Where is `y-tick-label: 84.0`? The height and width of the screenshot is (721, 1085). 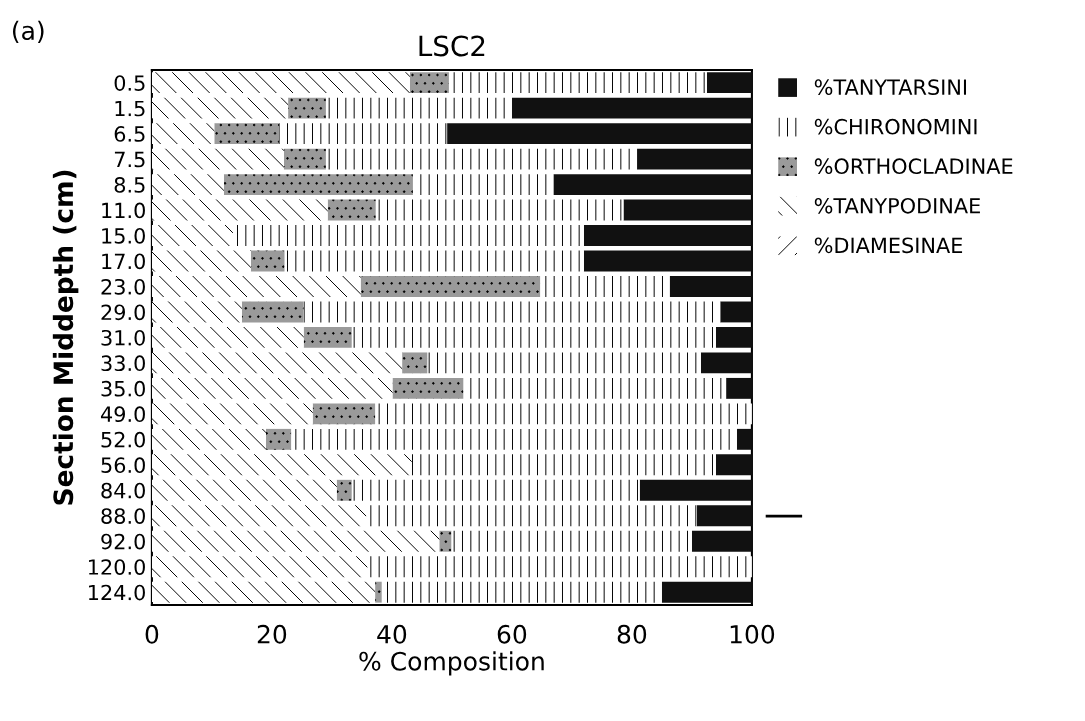
y-tick-label: 84.0 is located at coordinates (123, 490).